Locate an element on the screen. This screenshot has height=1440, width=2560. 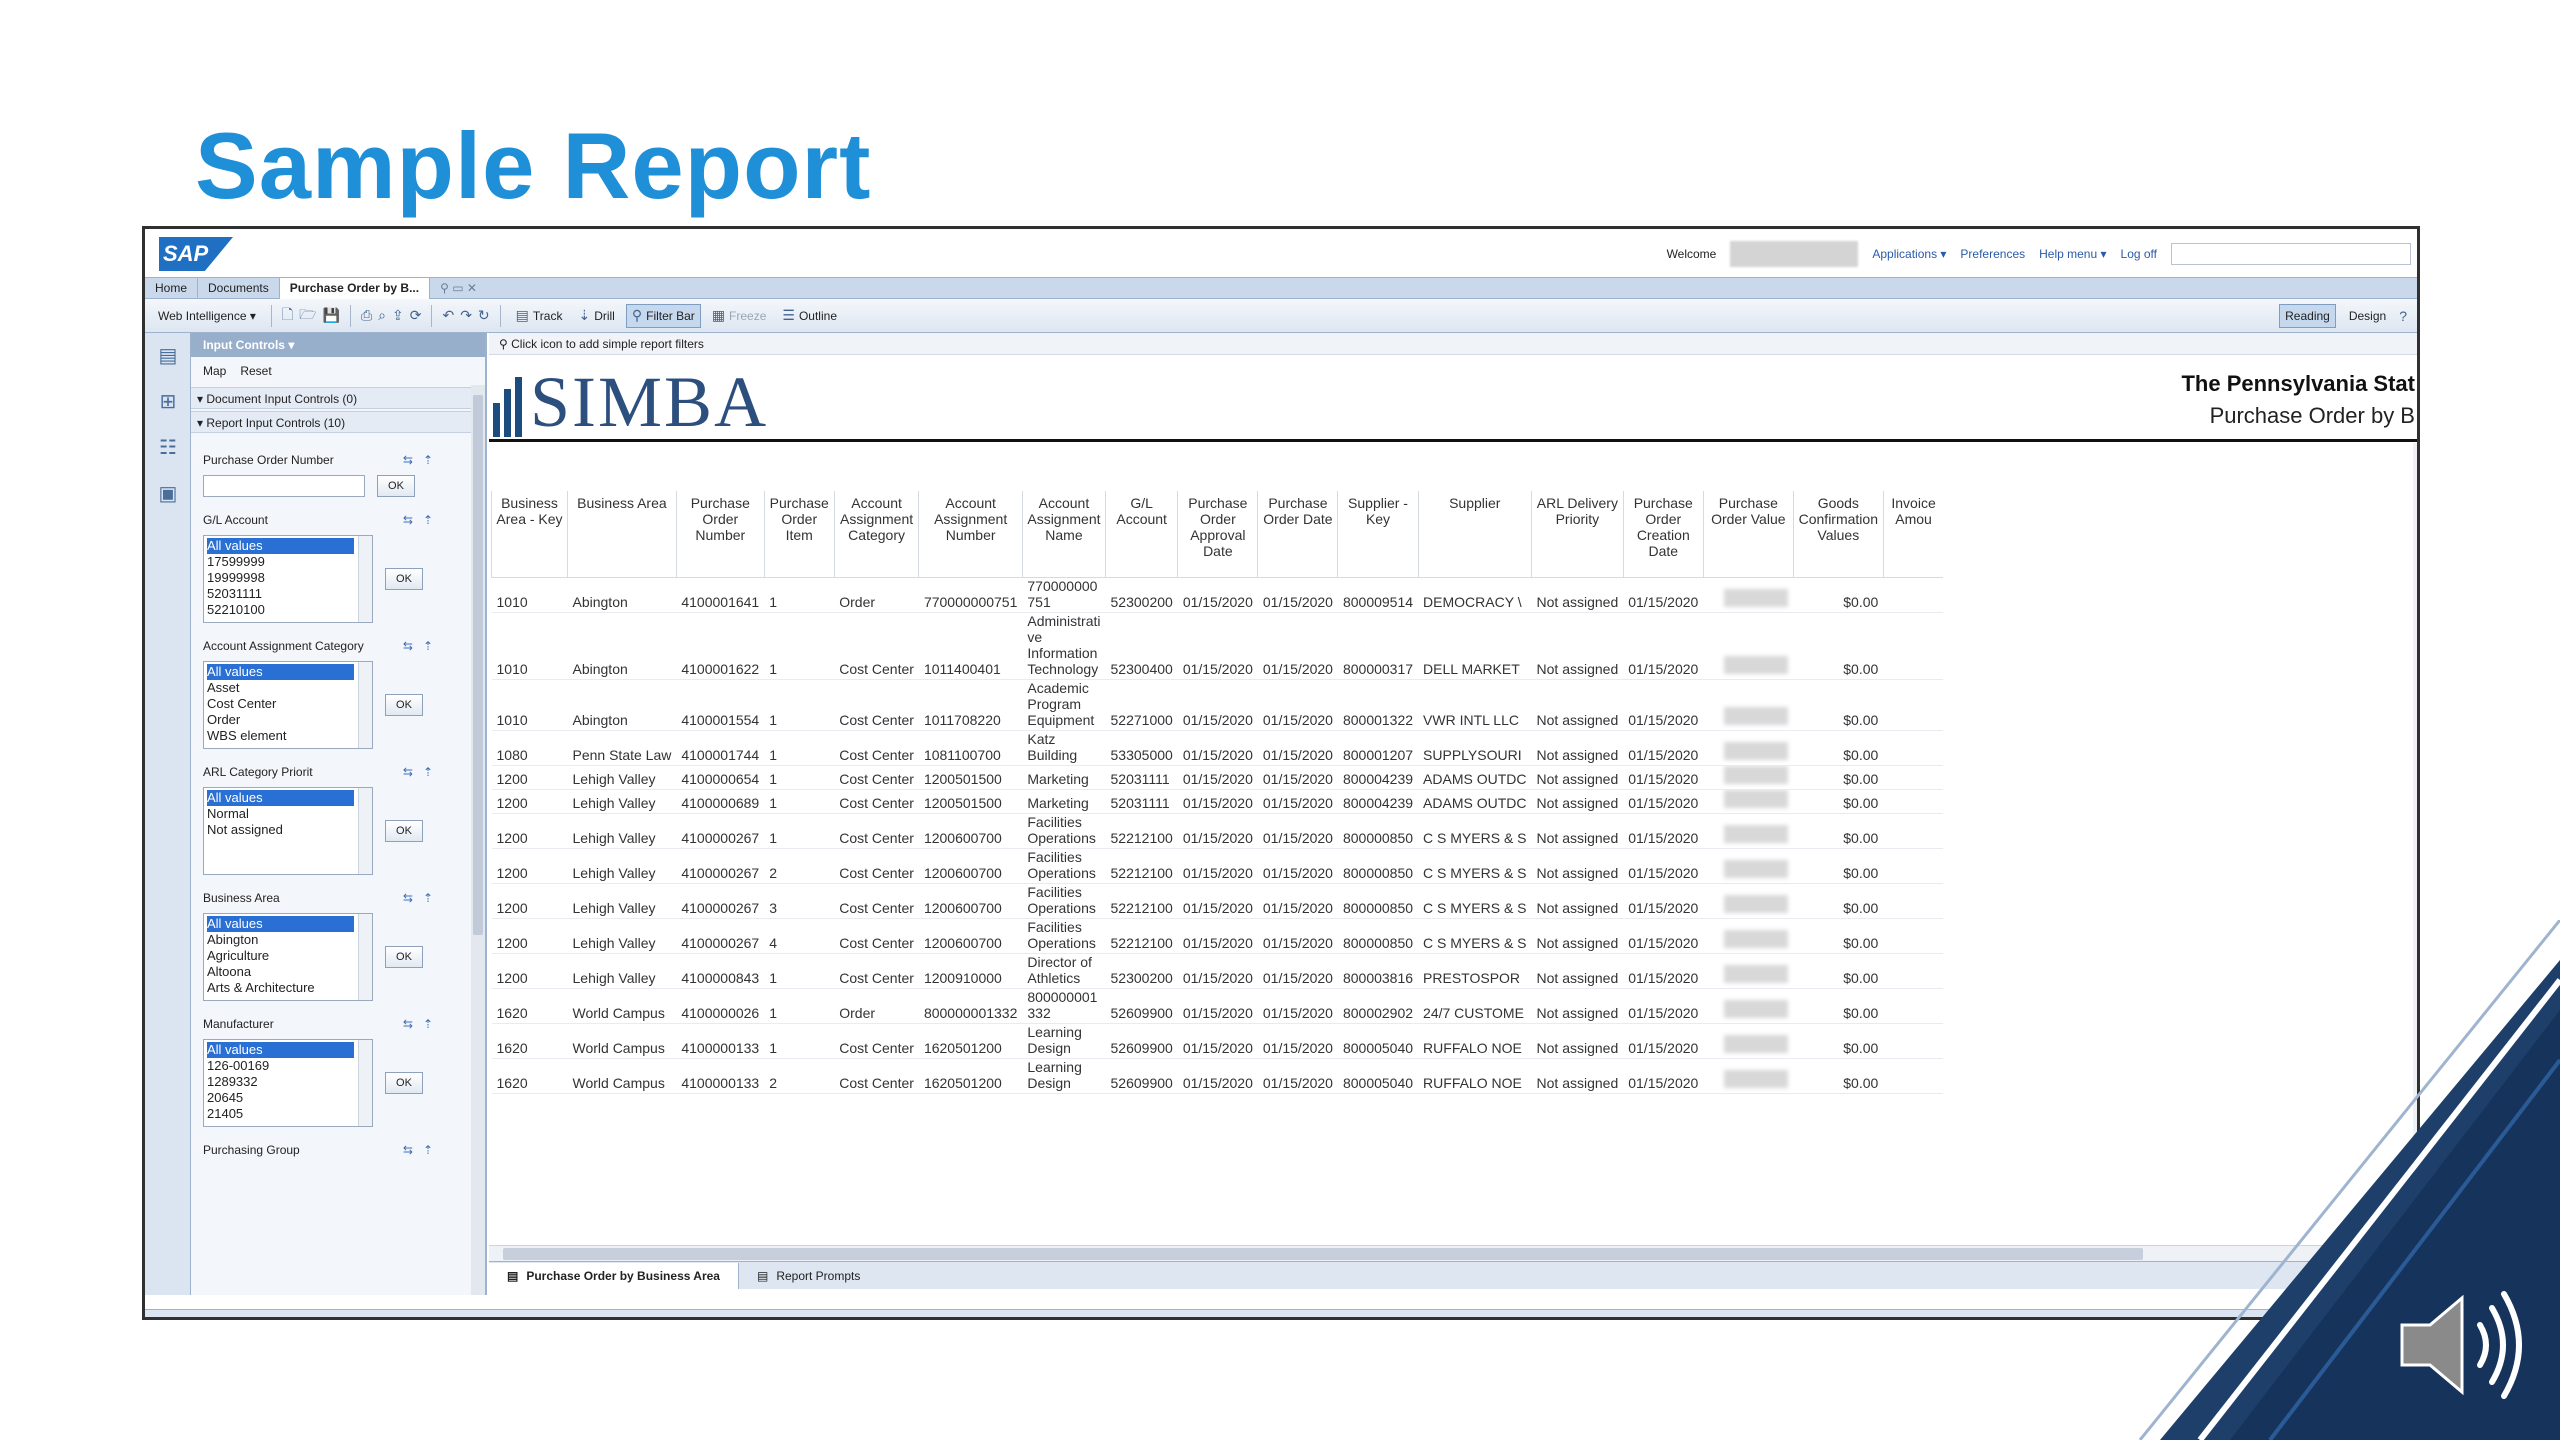
export-icon: ⇪ is located at coordinates (397, 315).